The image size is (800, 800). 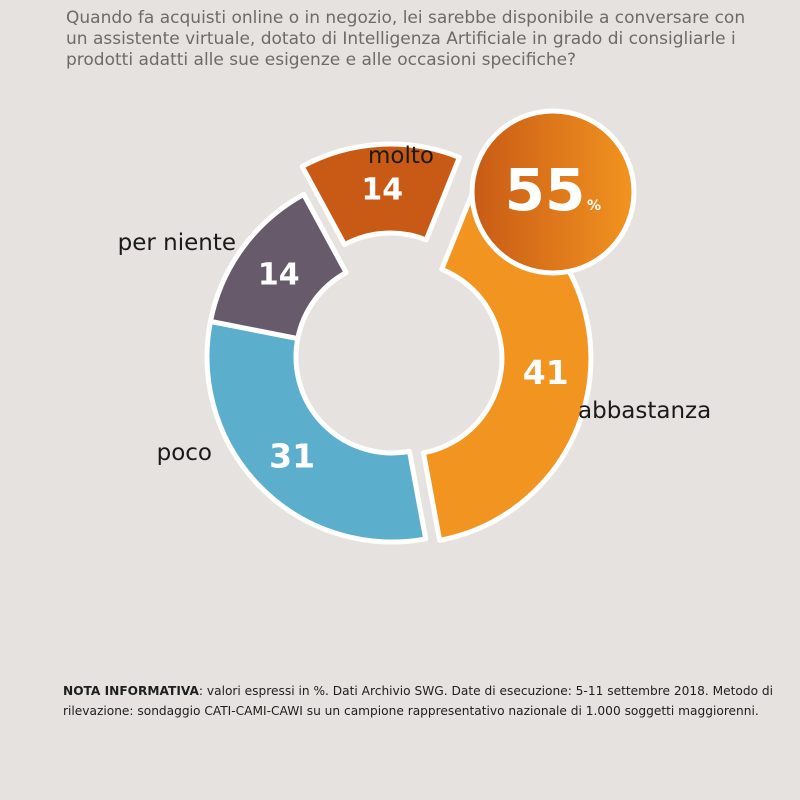 What do you see at coordinates (644, 411) in the screenshot?
I see `category-label-abbastanza: abbastanza` at bounding box center [644, 411].